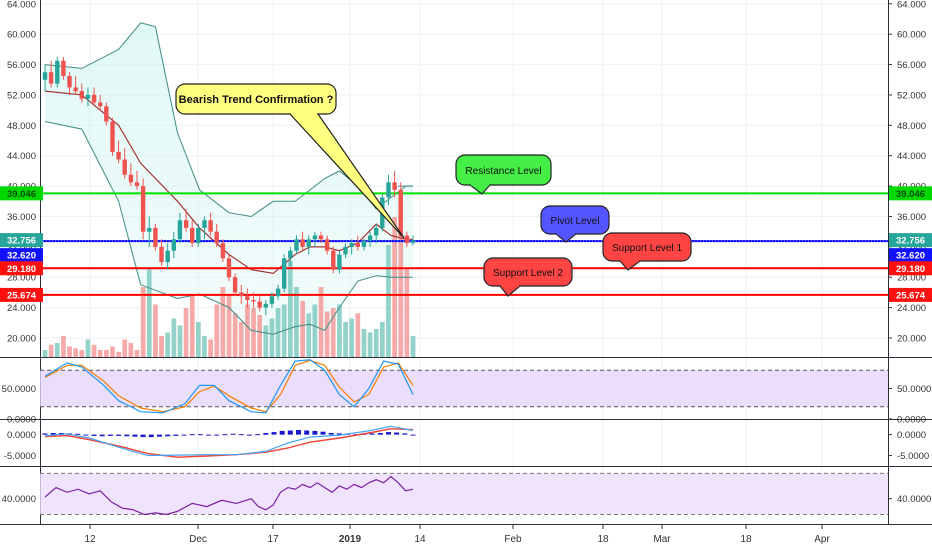 The image size is (932, 550). Describe the element at coordinates (913, 456) in the screenshot. I see `y-tick-label-right: -5.0000` at that location.